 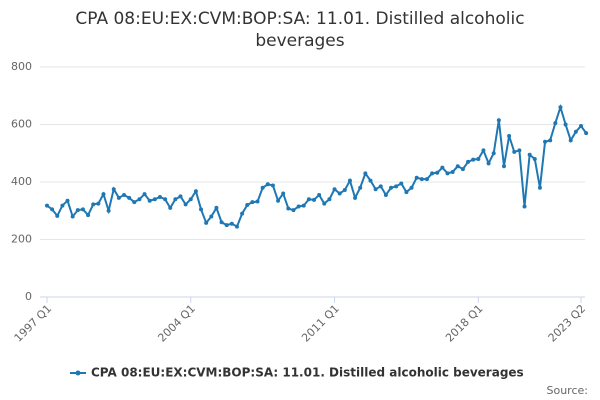 What do you see at coordinates (464, 323) in the screenshot?
I see `x-tick-label: 2018 Q1` at bounding box center [464, 323].